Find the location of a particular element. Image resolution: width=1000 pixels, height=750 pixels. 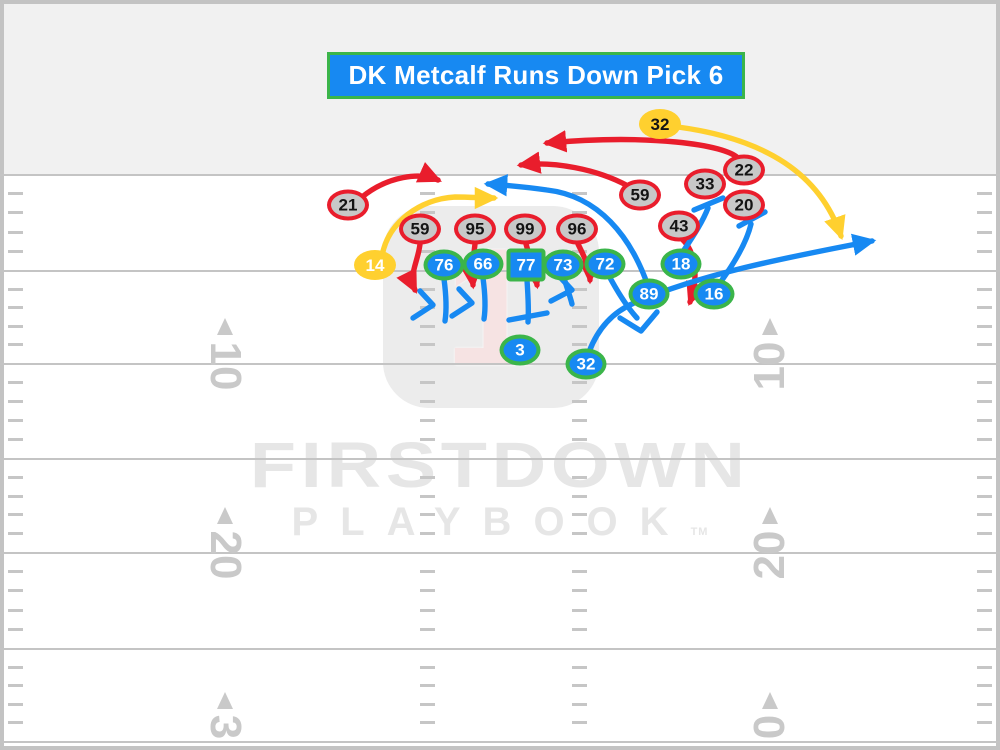

route-block-18-bar is located at coordinates (708, 204).